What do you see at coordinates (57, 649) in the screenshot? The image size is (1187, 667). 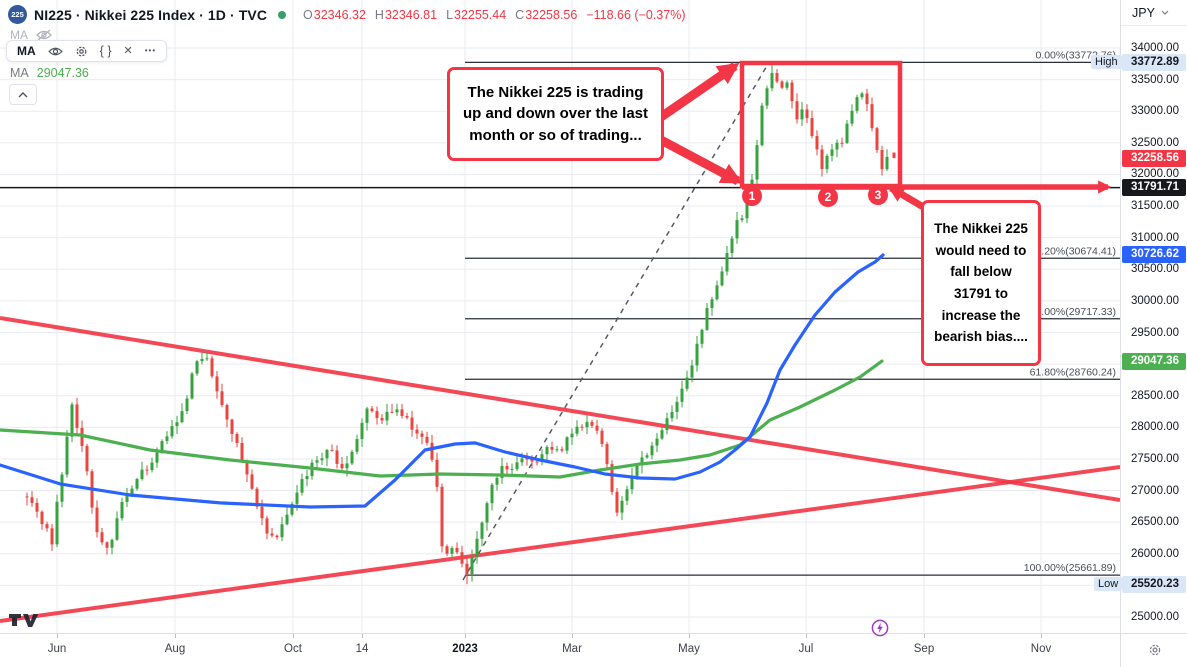 I see `time-tick-label: Jun` at bounding box center [57, 649].